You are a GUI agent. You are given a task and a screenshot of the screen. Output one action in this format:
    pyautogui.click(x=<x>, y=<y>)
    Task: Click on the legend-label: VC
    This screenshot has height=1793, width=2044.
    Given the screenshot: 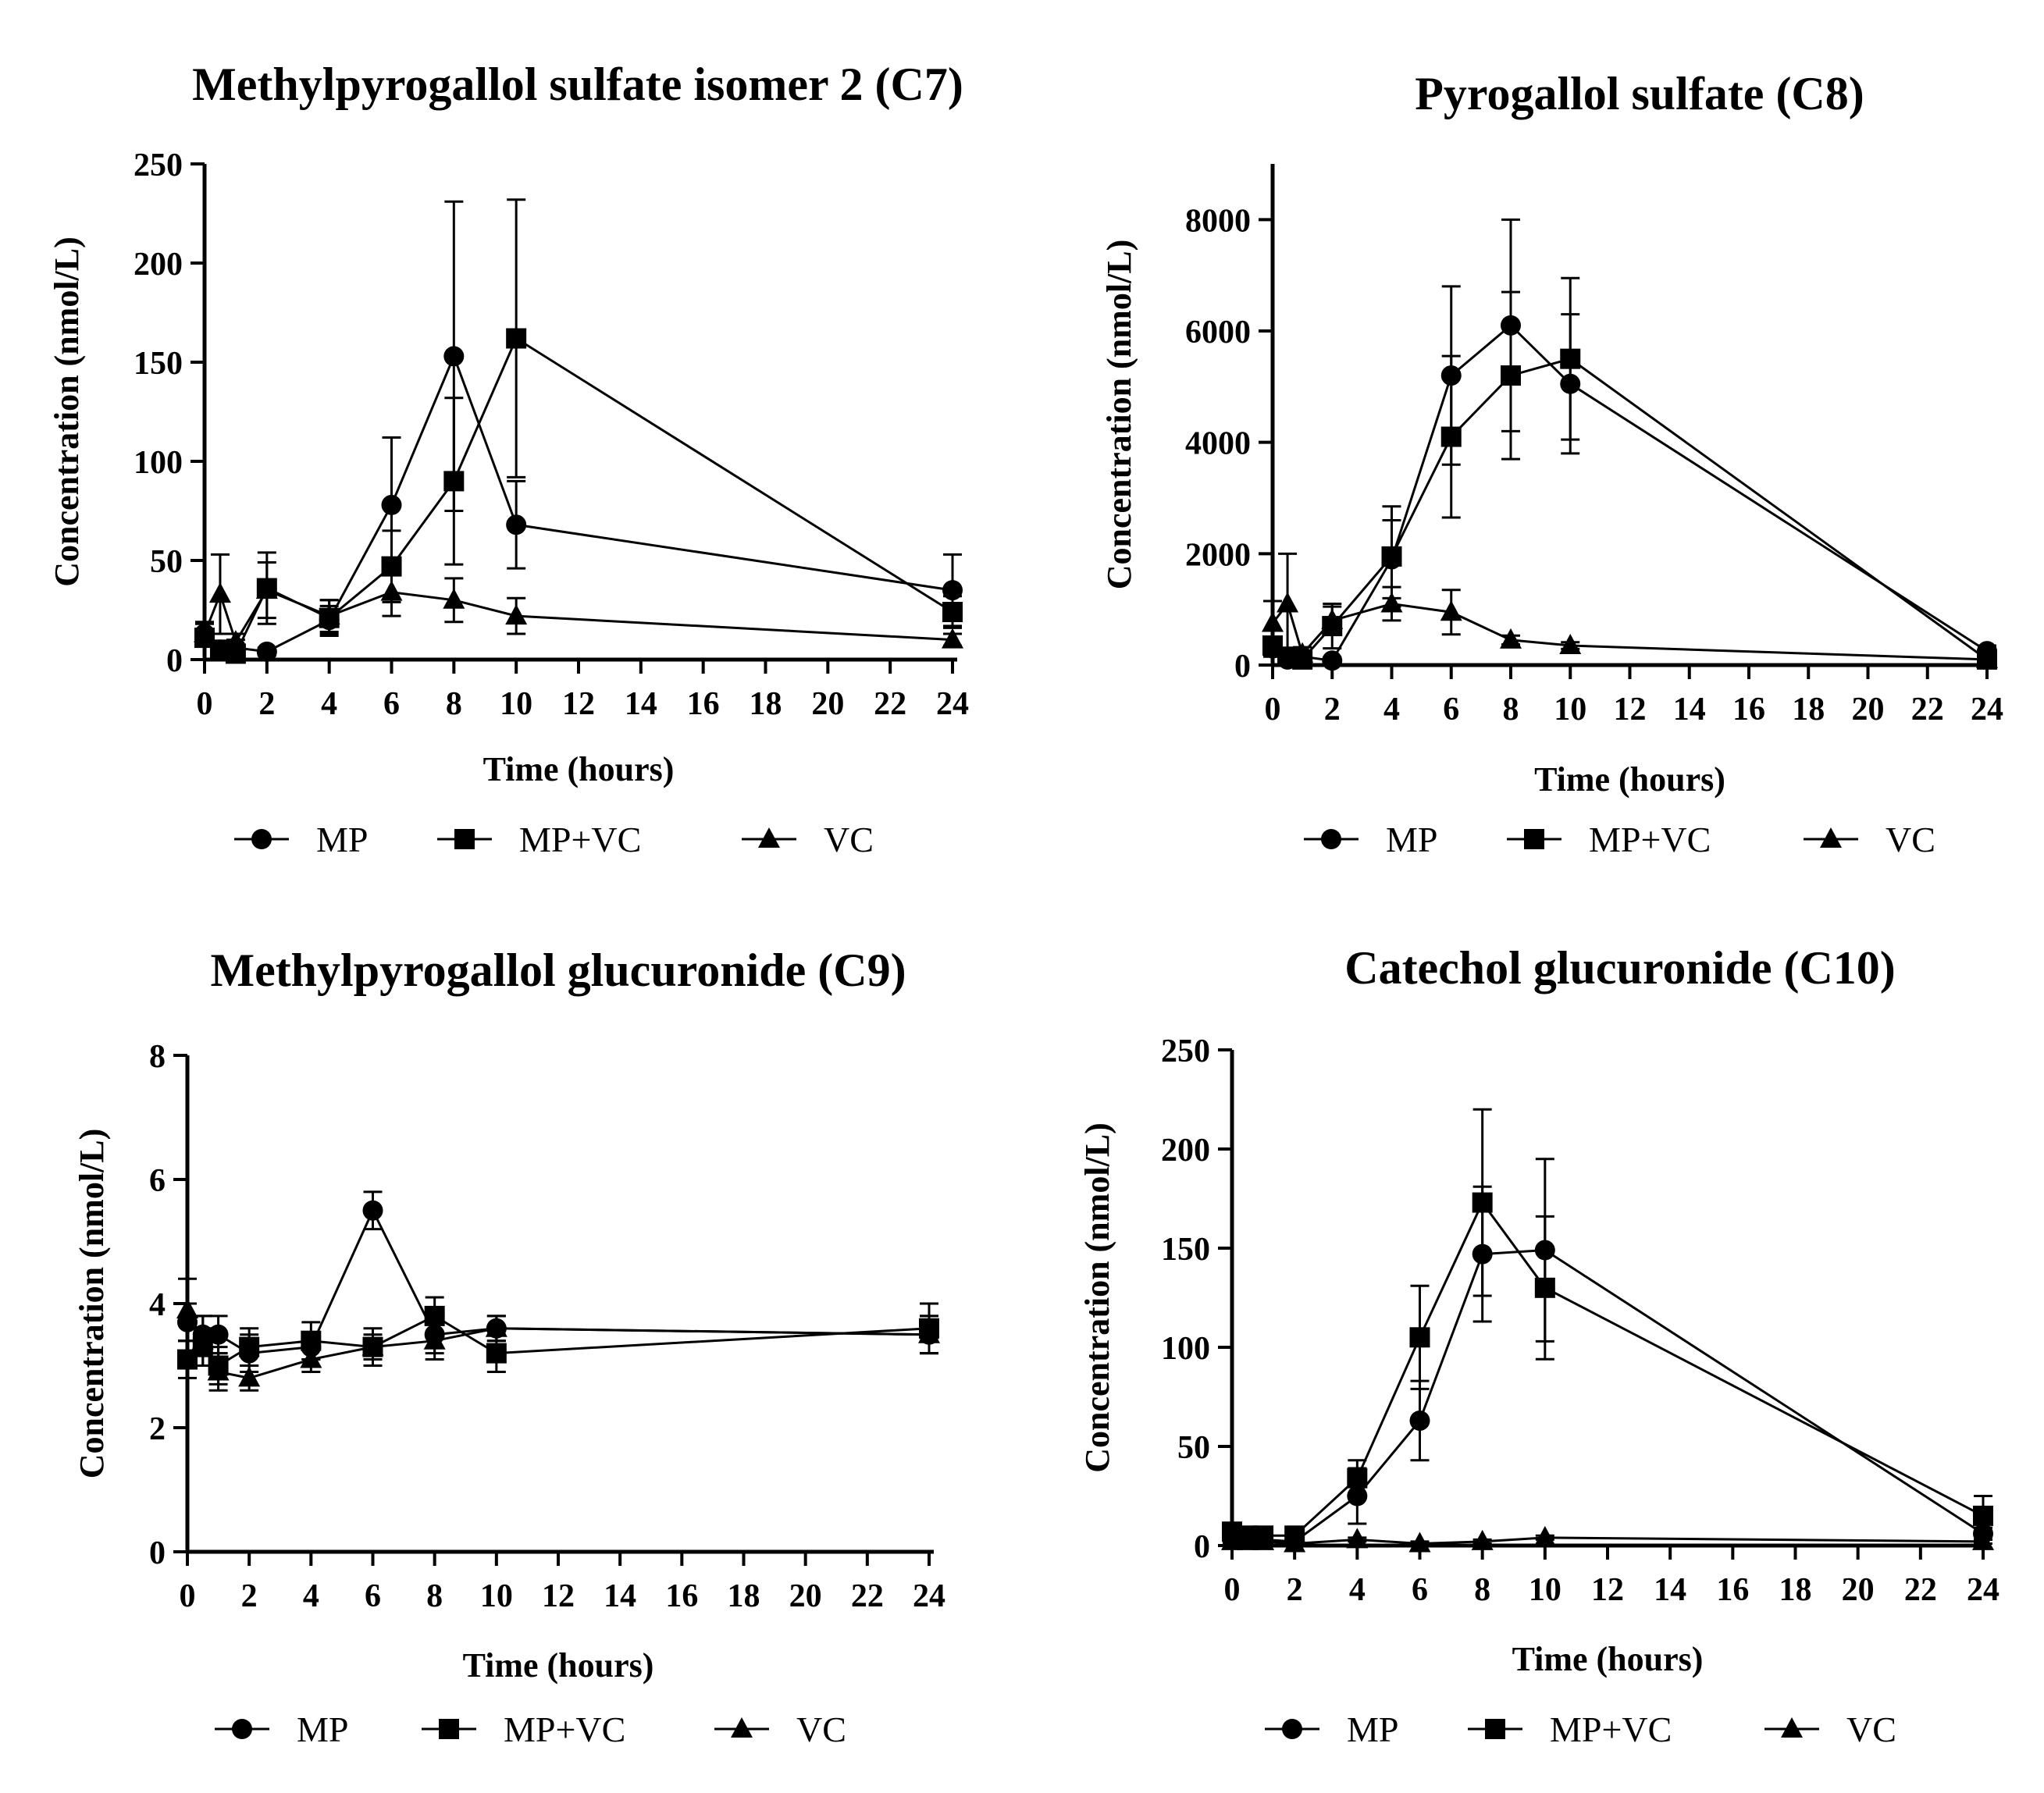 What is the action you would take?
    pyautogui.click(x=849, y=839)
    